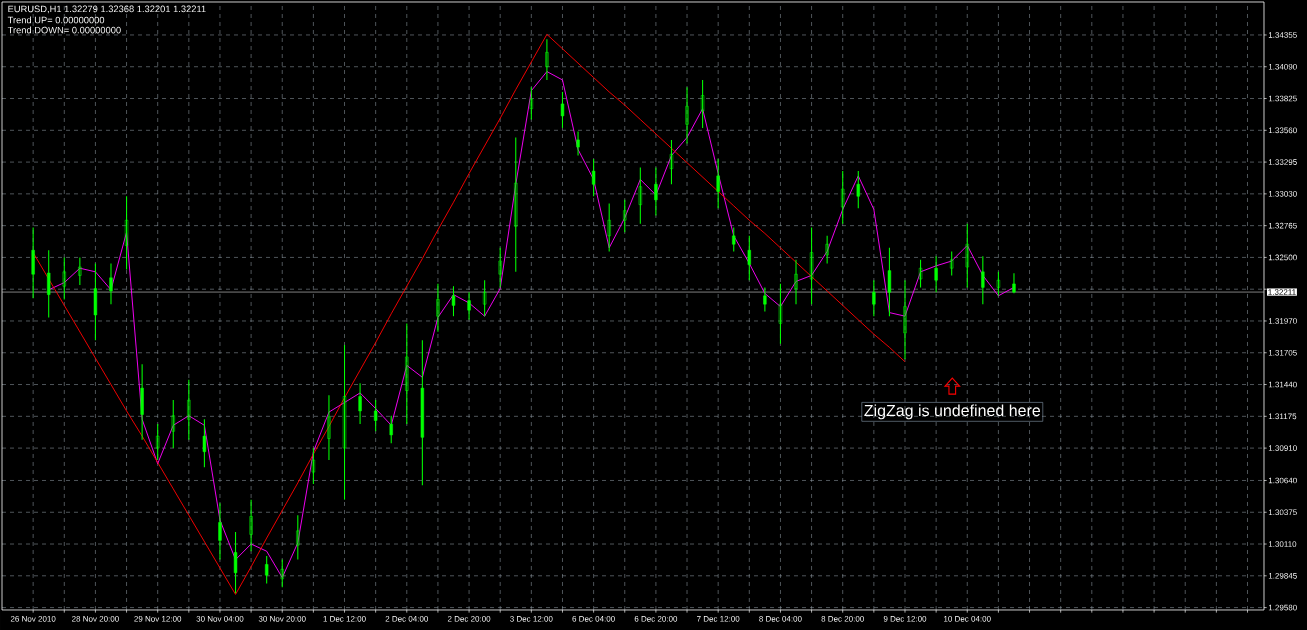 The height and width of the screenshot is (630, 1307). I want to click on x-tick-label: 8 Dec 20:00, so click(842, 619).